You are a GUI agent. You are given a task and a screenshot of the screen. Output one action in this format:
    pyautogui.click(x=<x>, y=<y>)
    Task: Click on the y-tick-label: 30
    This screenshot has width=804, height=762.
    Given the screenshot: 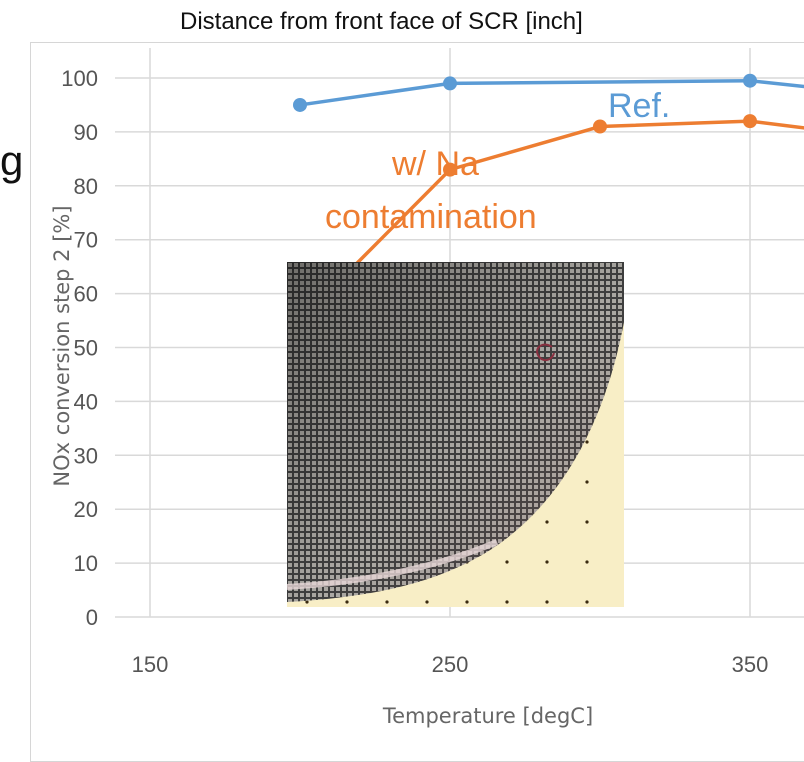 What is the action you would take?
    pyautogui.click(x=86, y=455)
    